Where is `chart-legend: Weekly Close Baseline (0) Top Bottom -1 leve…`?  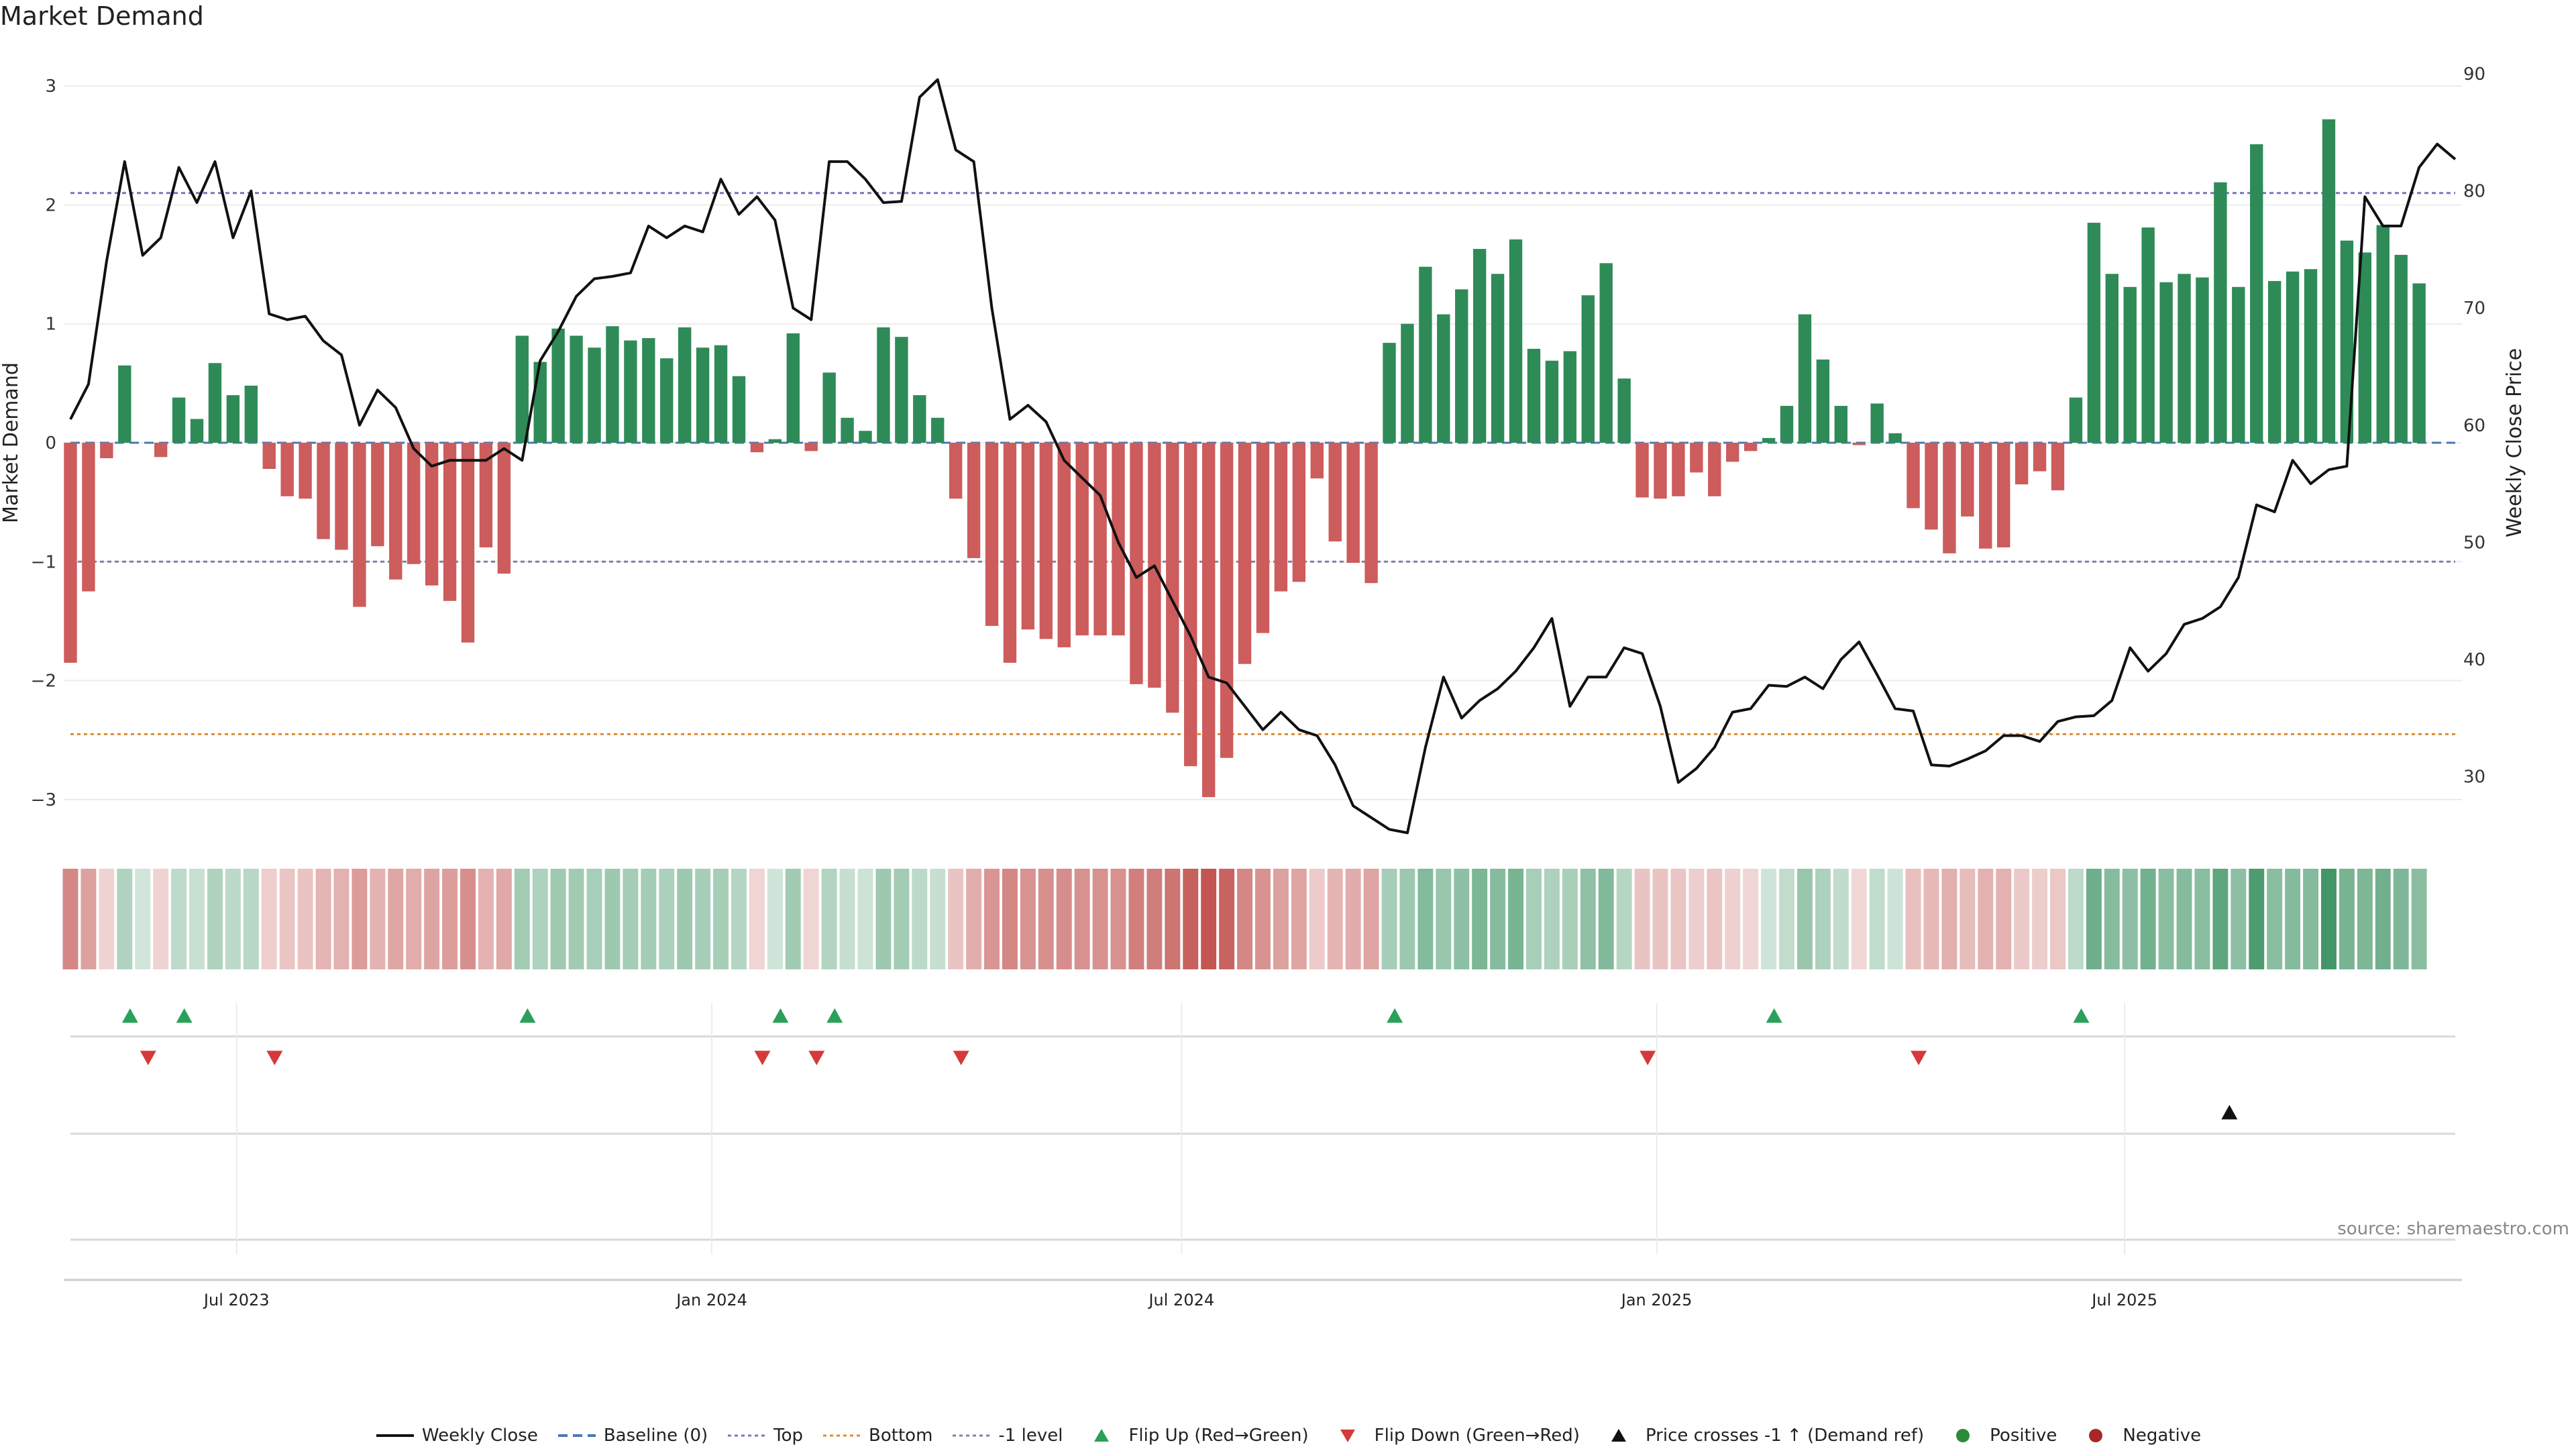 chart-legend: Weekly Close Baseline (0) Top Bottom -1 leve… is located at coordinates (1288, 1435).